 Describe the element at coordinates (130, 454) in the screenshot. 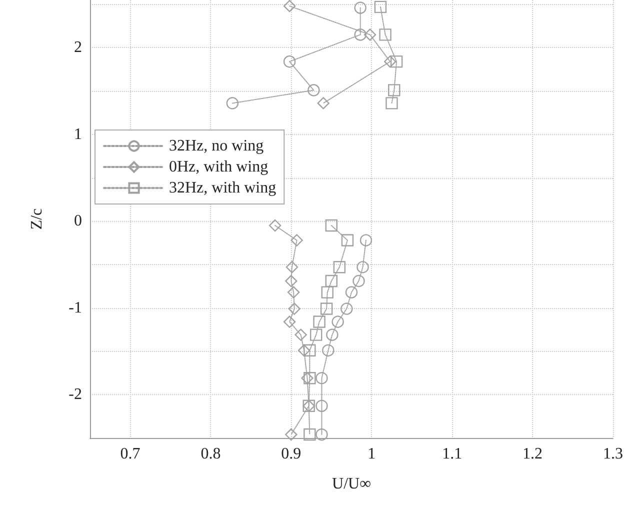

I see `x-tick-label: 0.7` at that location.